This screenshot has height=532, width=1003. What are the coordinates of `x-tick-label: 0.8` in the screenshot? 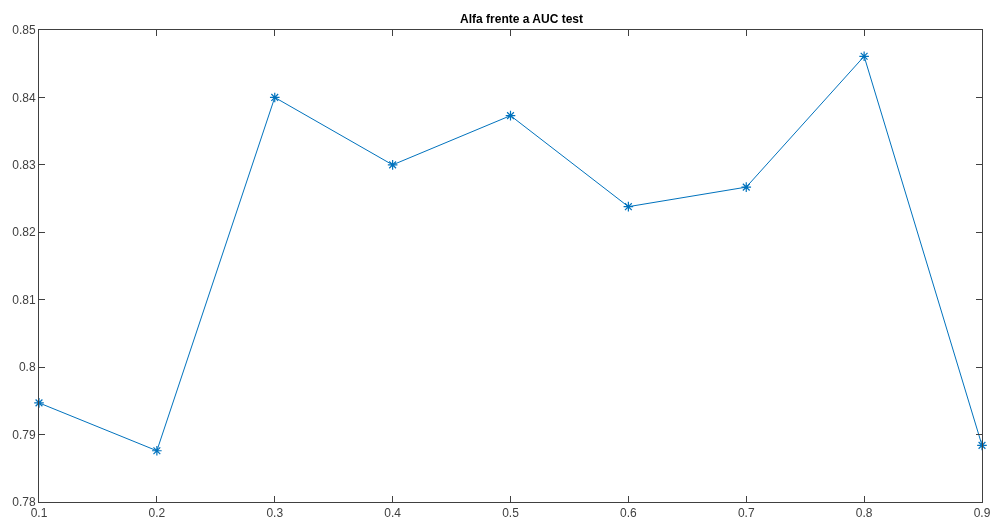 It's located at (864, 513).